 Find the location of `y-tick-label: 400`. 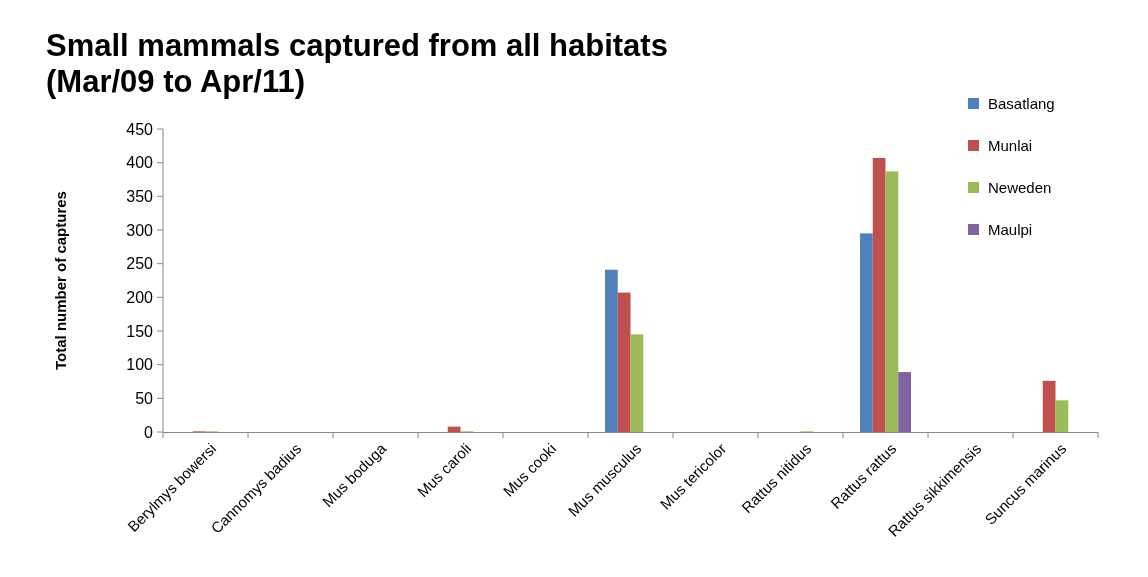

y-tick-label: 400 is located at coordinates (140, 163).